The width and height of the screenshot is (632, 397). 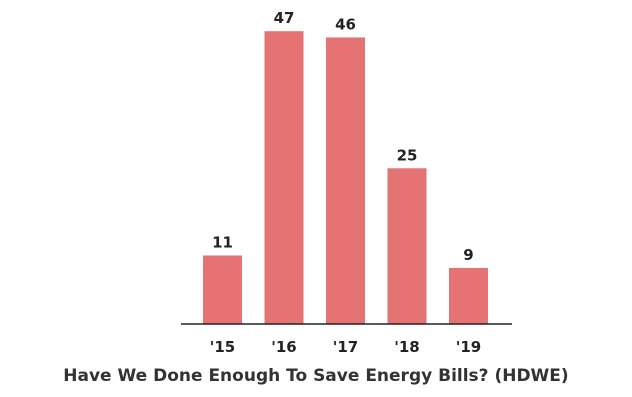 What do you see at coordinates (468, 347) in the screenshot?
I see `tick-label-4: '19` at bounding box center [468, 347].